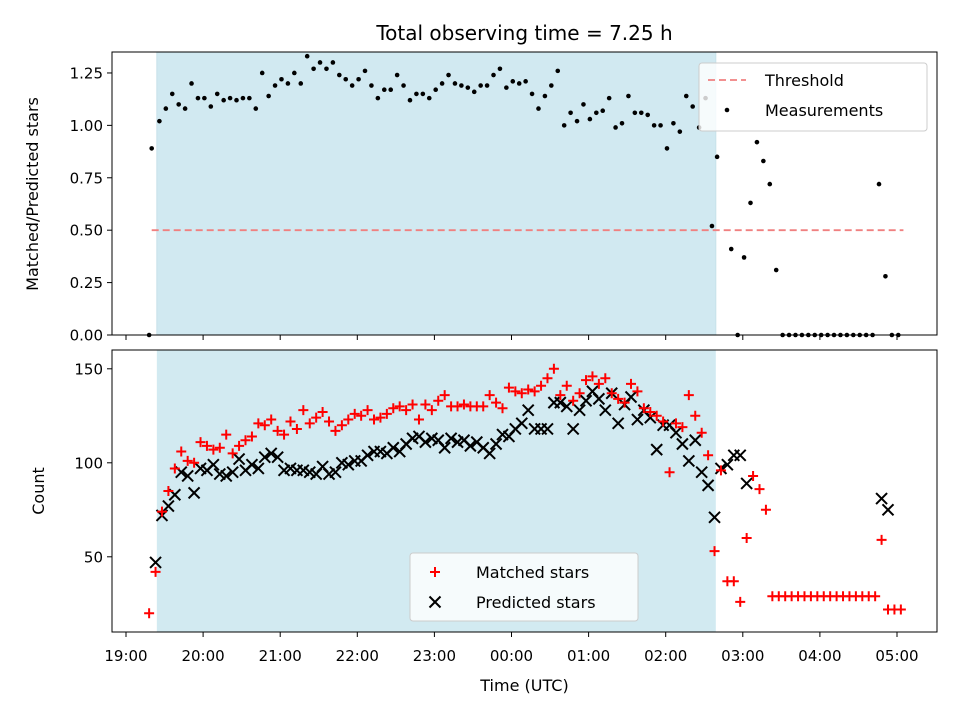  I want to click on y-tick-label: 150, so click(88, 369).